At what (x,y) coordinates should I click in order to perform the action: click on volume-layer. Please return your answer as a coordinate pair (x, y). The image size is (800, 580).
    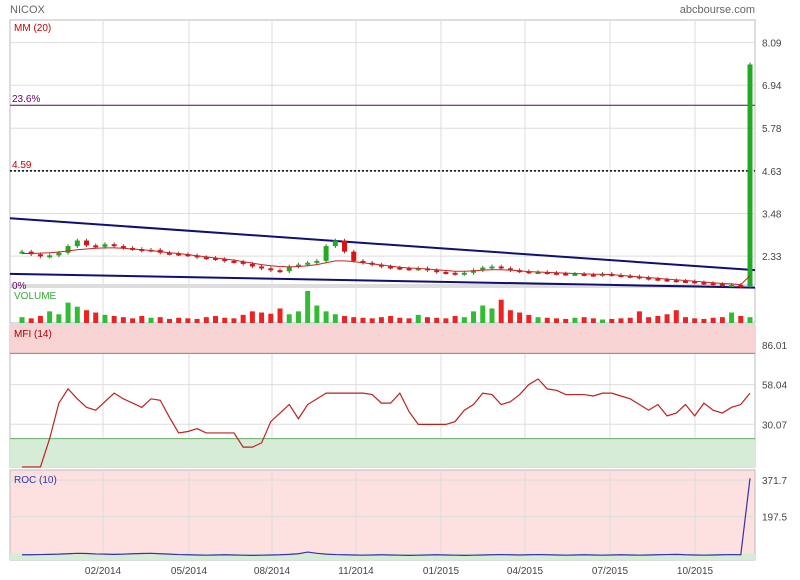
    Looking at the image, I should click on (386, 307).